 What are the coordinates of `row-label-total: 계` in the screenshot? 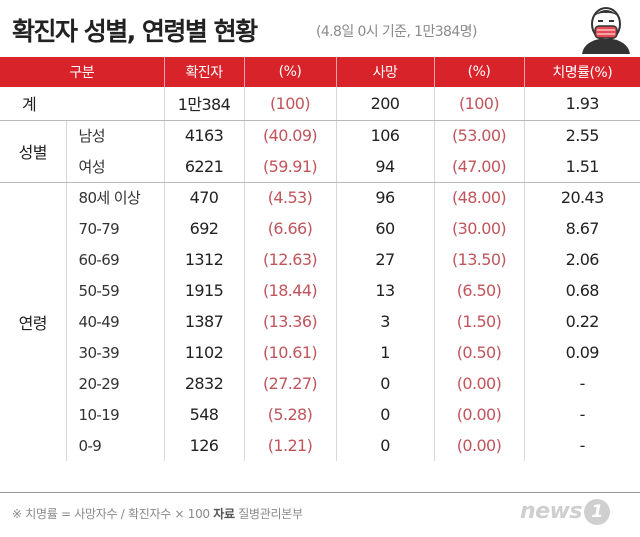 It's located at (82, 104).